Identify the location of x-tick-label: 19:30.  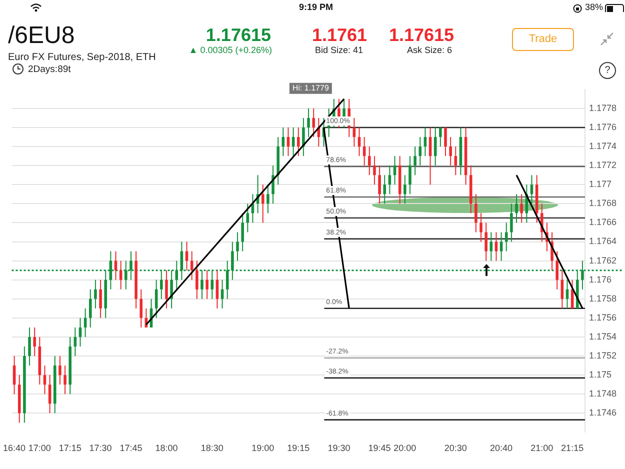
(339, 448).